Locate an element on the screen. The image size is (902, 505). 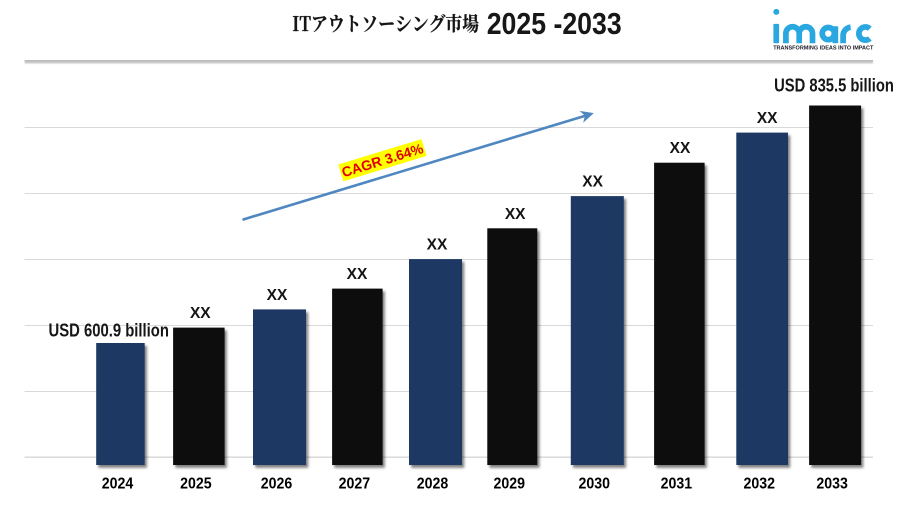
svg-text: 2025 -2033 is located at coordinates (554, 23).